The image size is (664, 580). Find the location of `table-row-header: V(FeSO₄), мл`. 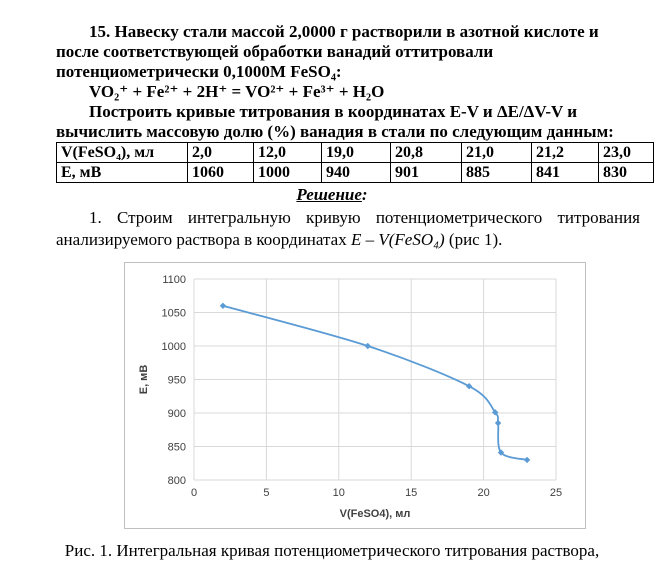

table-row-header: V(FeSO₄), мл is located at coordinates (122, 152).